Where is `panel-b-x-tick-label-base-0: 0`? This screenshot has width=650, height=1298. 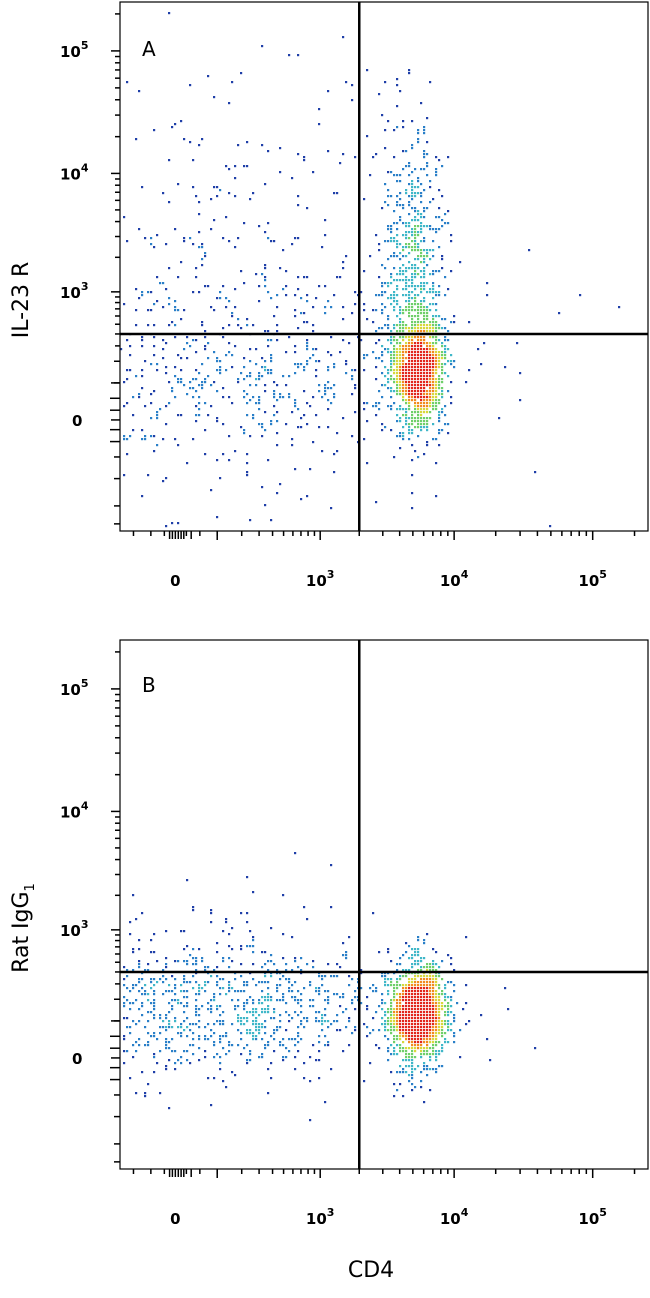
panel-b-x-tick-label-base-0: 0 is located at coordinates (175, 1219).